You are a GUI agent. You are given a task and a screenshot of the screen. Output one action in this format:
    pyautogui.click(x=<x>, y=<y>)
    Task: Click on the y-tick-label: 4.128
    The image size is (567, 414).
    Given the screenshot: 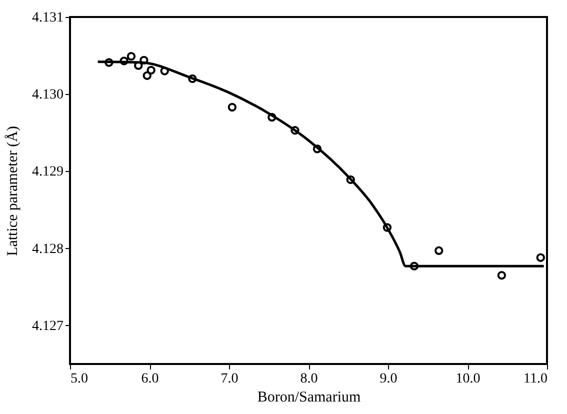 What is the action you would take?
    pyautogui.click(x=48, y=249)
    